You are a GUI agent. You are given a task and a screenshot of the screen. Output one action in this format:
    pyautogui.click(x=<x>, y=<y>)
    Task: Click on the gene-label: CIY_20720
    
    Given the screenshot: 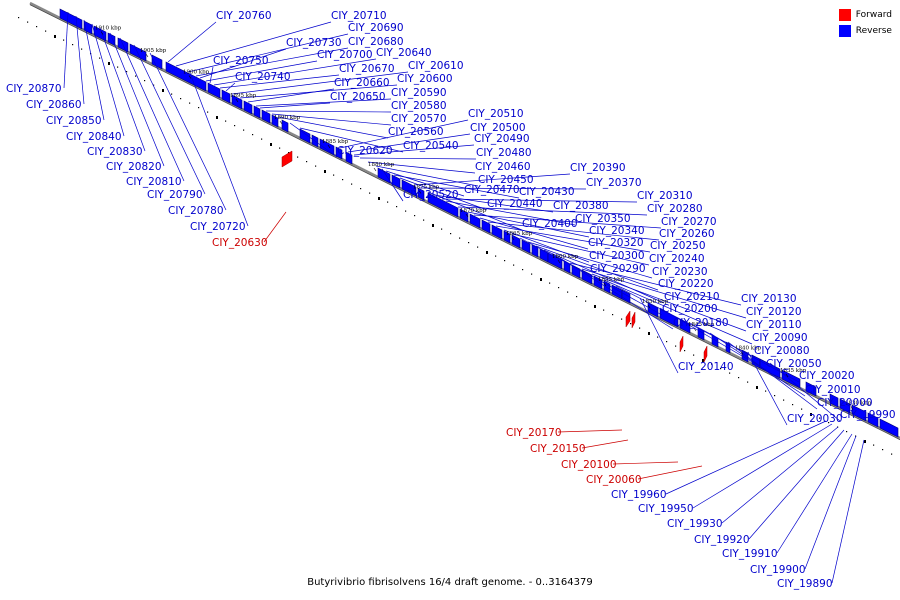 What is the action you would take?
    pyautogui.click(x=218, y=227)
    